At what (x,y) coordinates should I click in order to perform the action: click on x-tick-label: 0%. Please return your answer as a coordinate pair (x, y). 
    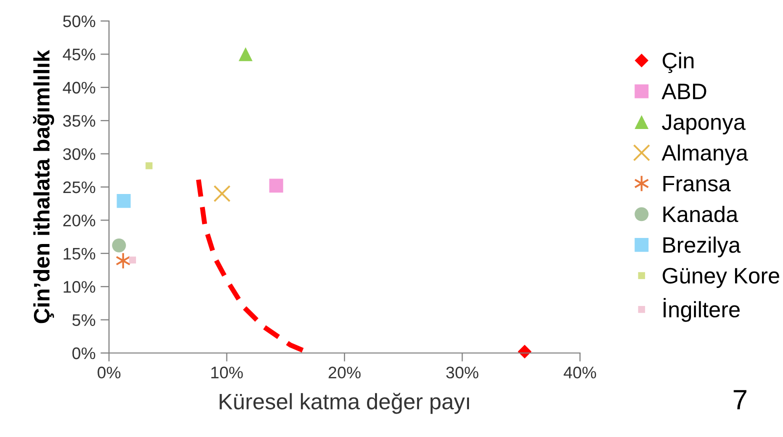
    Looking at the image, I should click on (109, 372).